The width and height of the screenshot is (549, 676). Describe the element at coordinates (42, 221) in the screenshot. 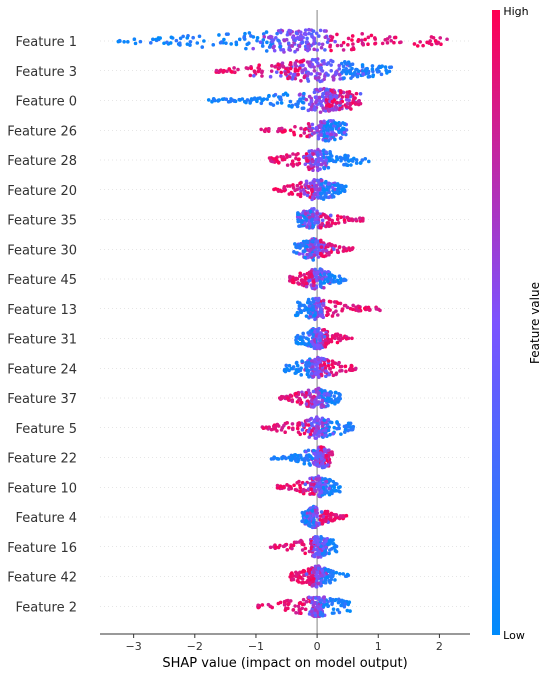

I see `feature-label: Feature 35` at that location.